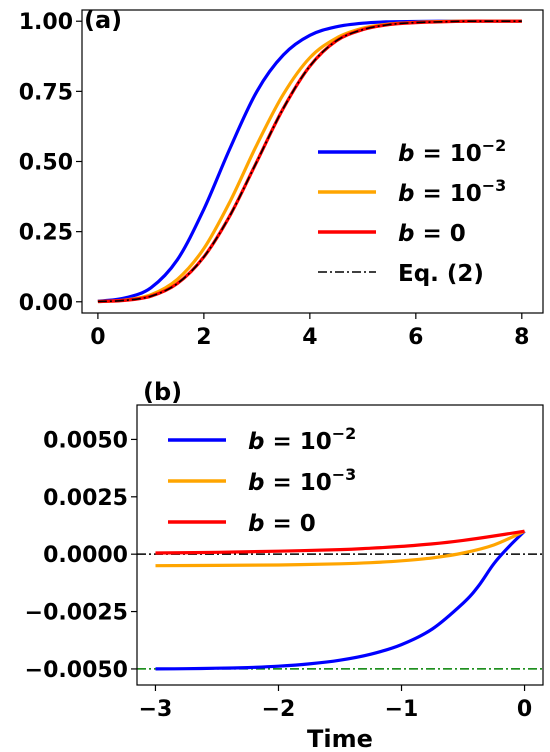 The height and width of the screenshot is (752, 550). Describe the element at coordinates (156, 709) in the screenshot. I see `x-tick-label: −3` at that location.